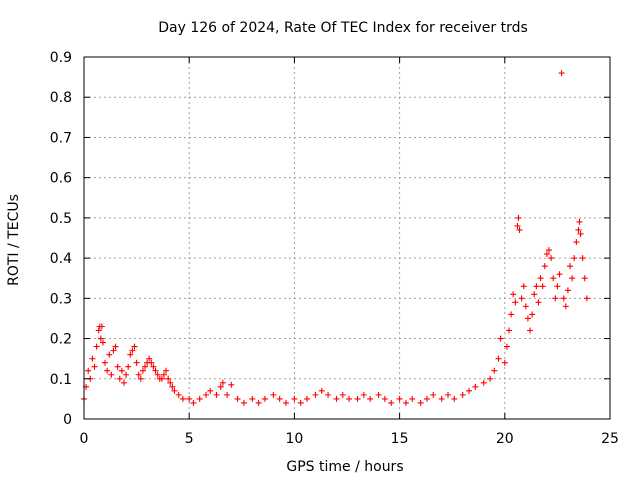  What do you see at coordinates (344, 467) in the screenshot?
I see `x-axis-label: GPS time / hours` at bounding box center [344, 467].